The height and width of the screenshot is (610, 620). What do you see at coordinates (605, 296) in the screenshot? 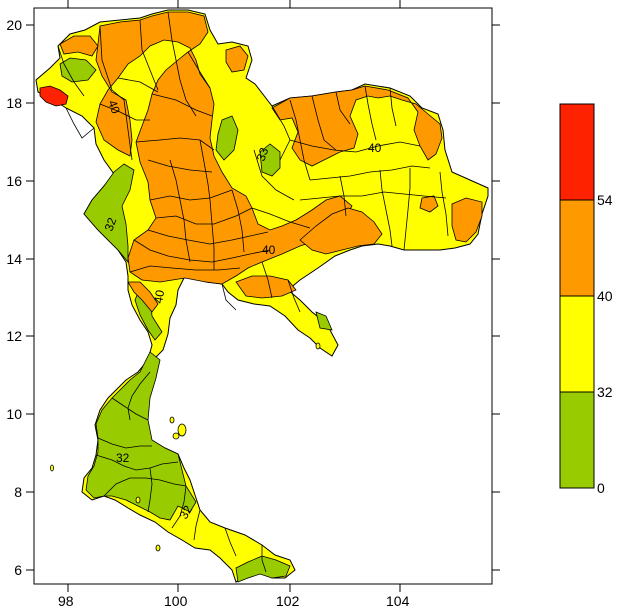
I see `legend-label: 40` at bounding box center [605, 296].